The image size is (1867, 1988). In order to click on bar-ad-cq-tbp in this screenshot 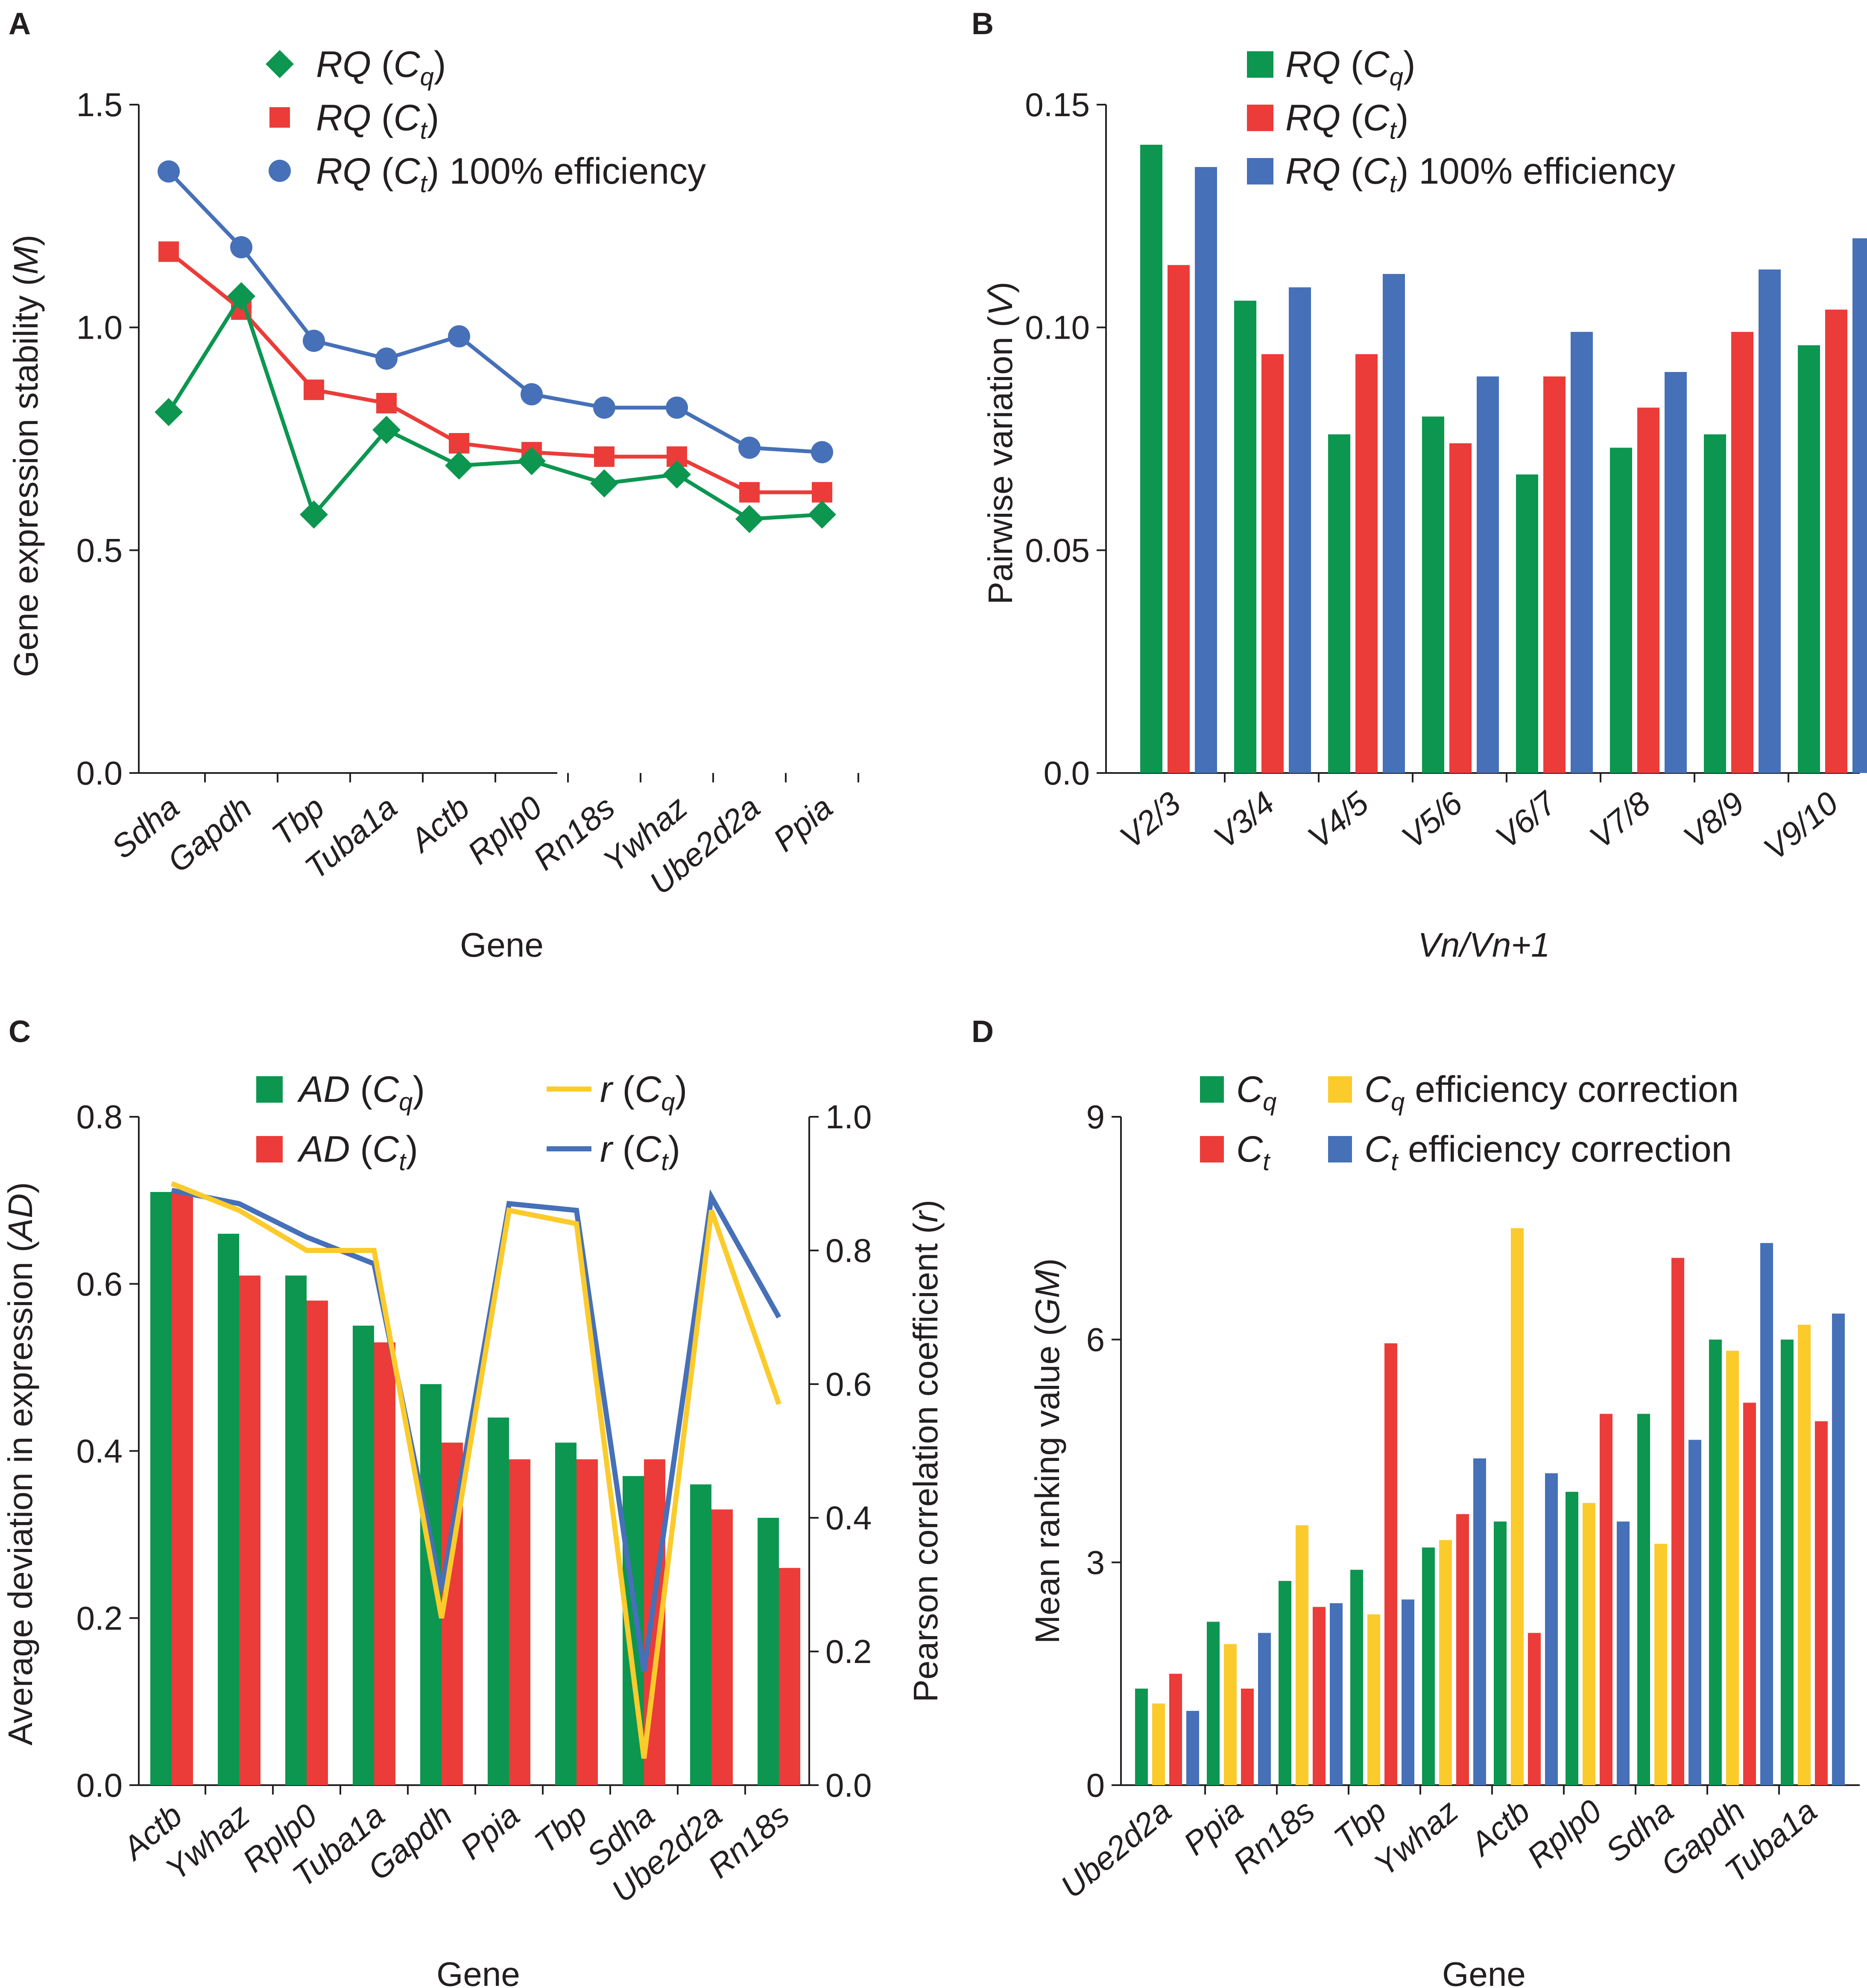, I will do `click(565, 1613)`.